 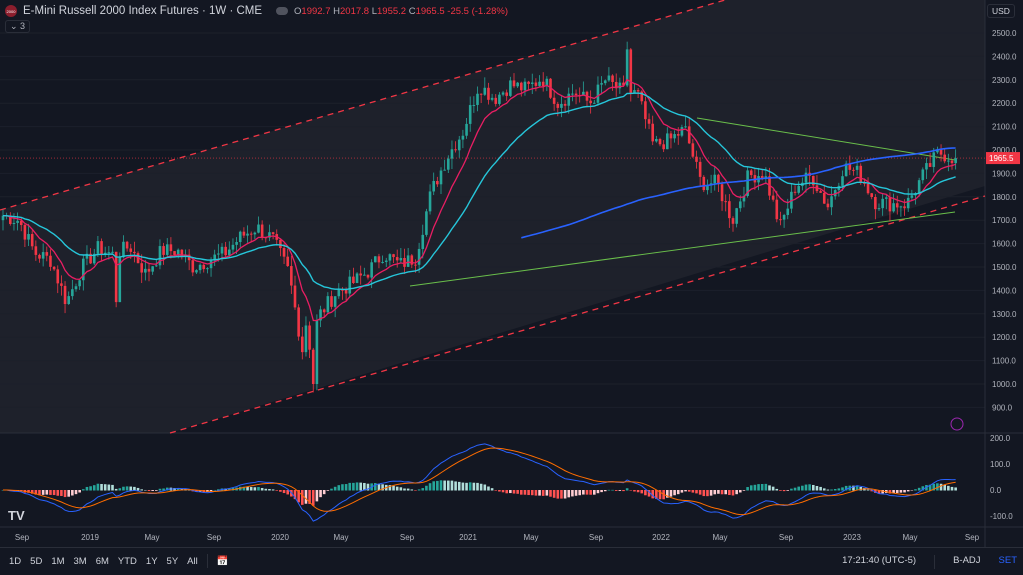 What do you see at coordinates (15, 561) in the screenshot?
I see `range-1d: 1D` at bounding box center [15, 561].